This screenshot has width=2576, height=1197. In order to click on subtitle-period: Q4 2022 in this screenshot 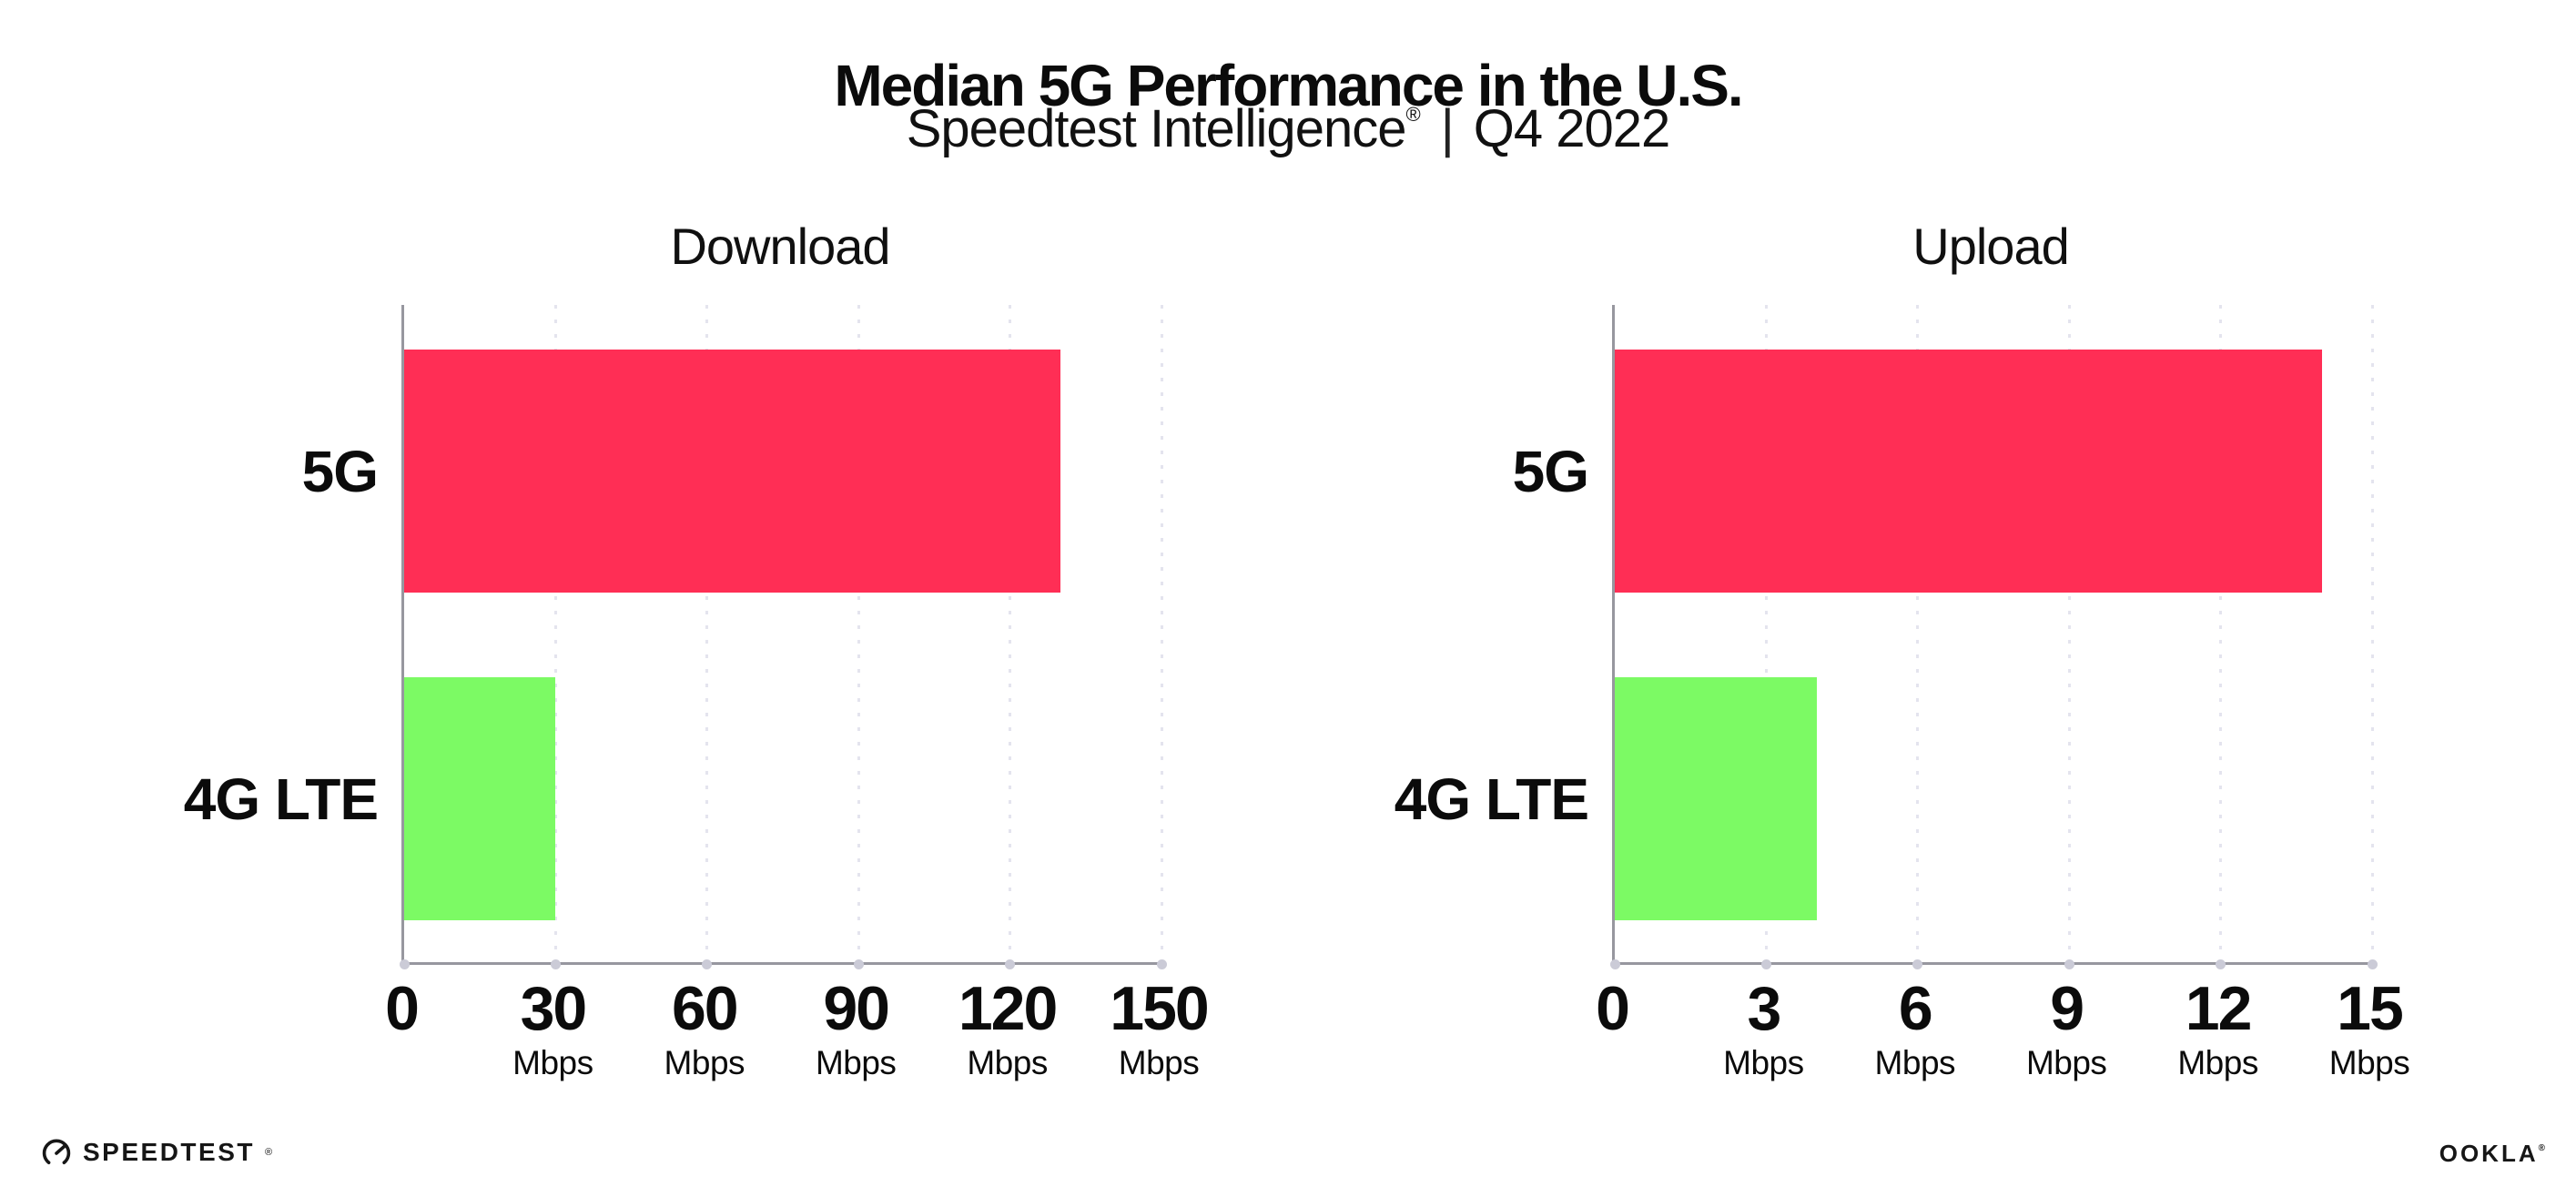, I will do `click(1572, 128)`.